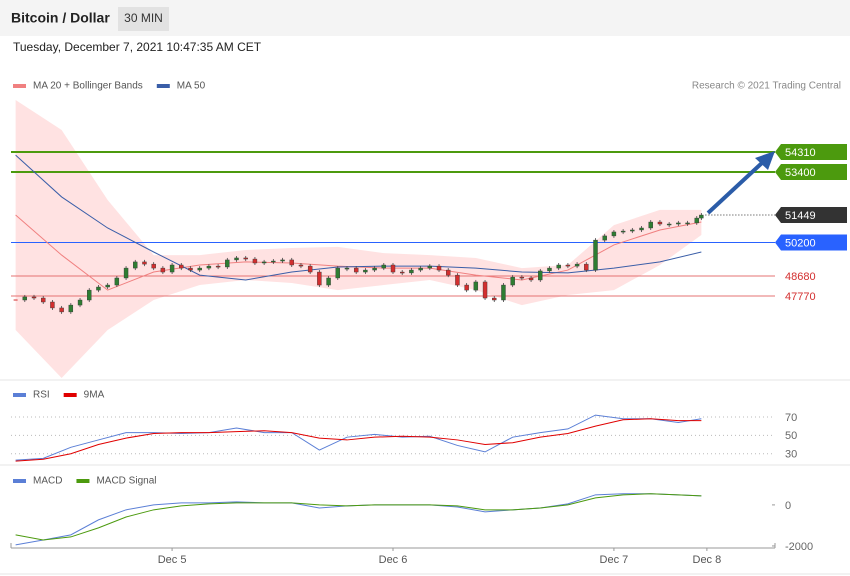  What do you see at coordinates (47, 481) in the screenshot?
I see `legend-label: MACD` at bounding box center [47, 481].